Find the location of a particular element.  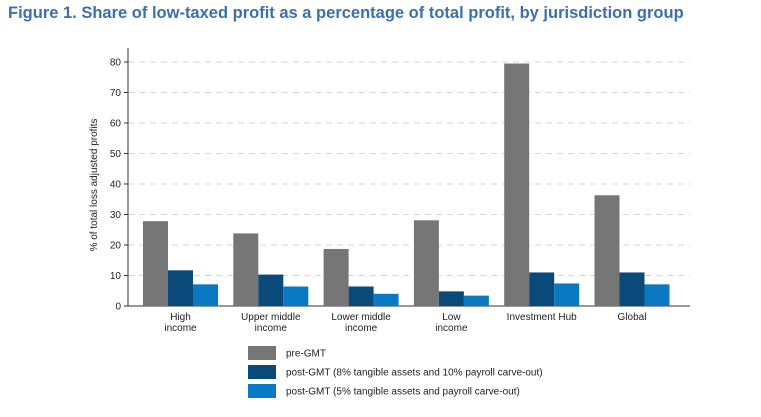

y-tick-label: 30 is located at coordinates (116, 215).